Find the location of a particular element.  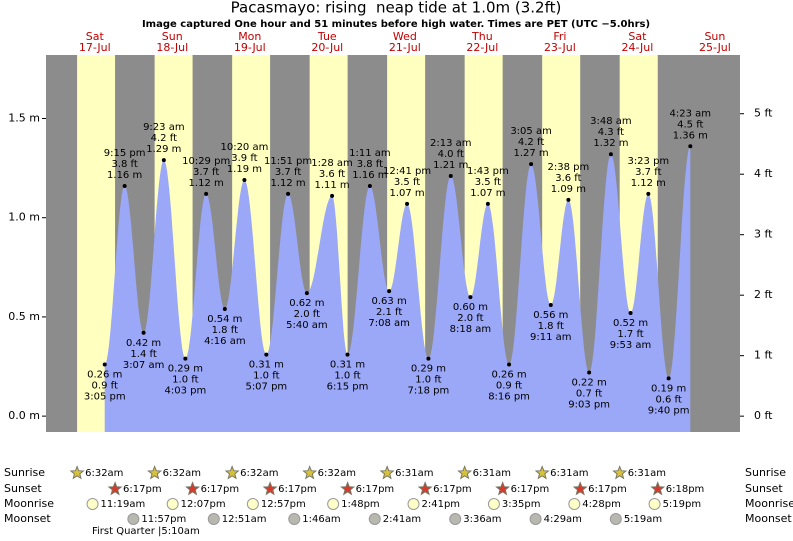

tide-ft: 0.9 ft is located at coordinates (509, 386).